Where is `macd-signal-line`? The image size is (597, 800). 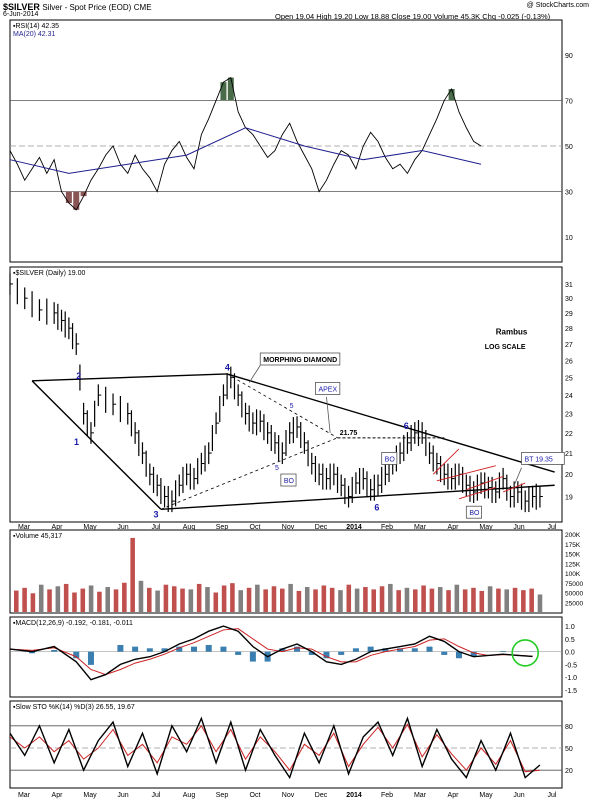 macd-signal-line is located at coordinates (271, 652).